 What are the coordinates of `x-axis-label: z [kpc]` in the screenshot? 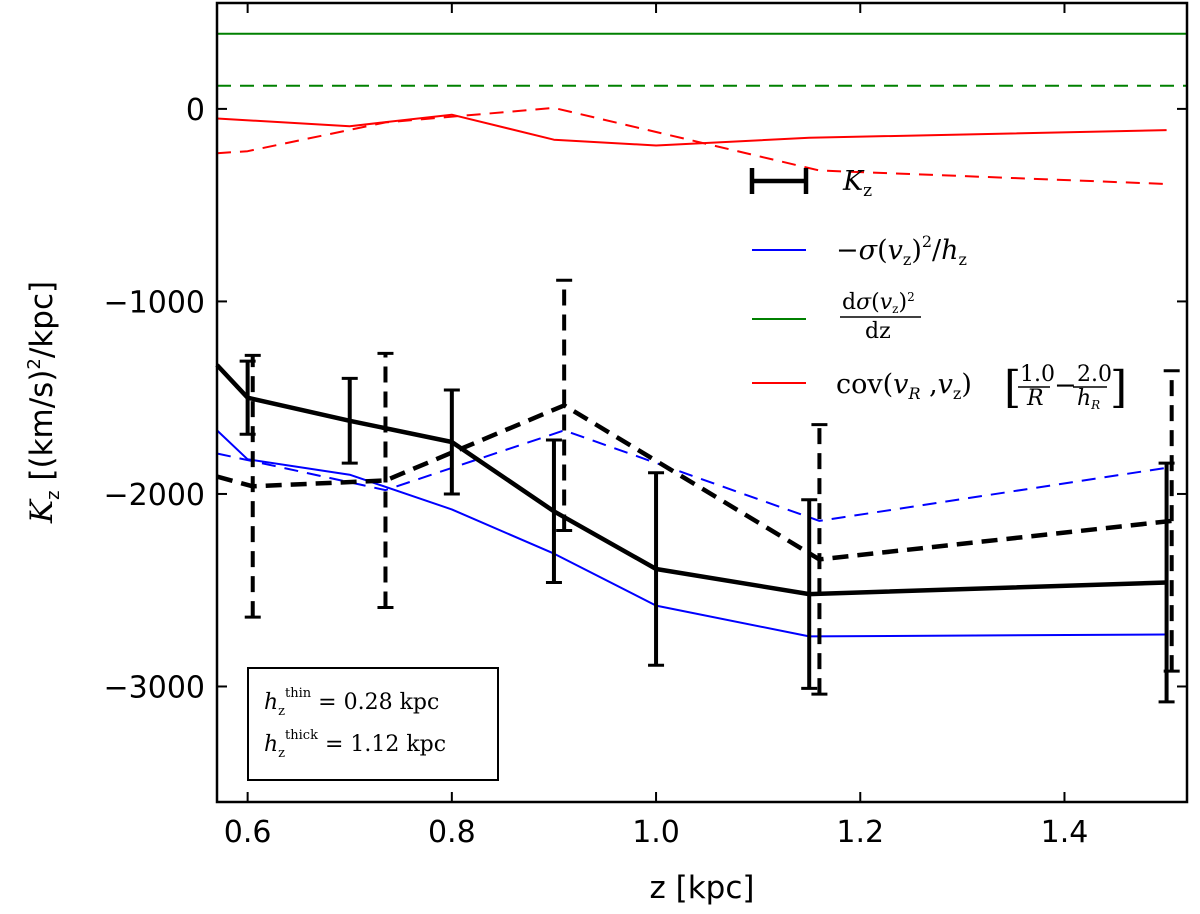 It's located at (702, 888).